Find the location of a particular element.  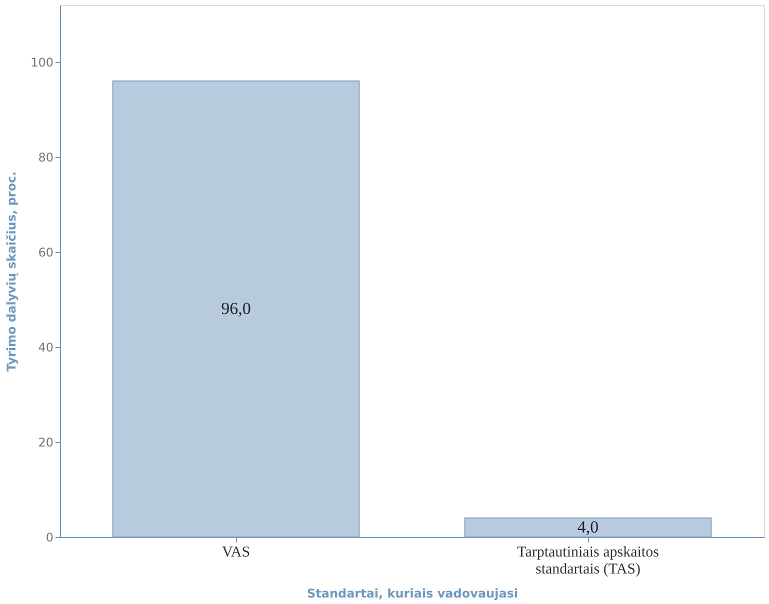

x-tick-label: Tarptautiniais apskaitos standartais (TAS) is located at coordinates (588, 561).